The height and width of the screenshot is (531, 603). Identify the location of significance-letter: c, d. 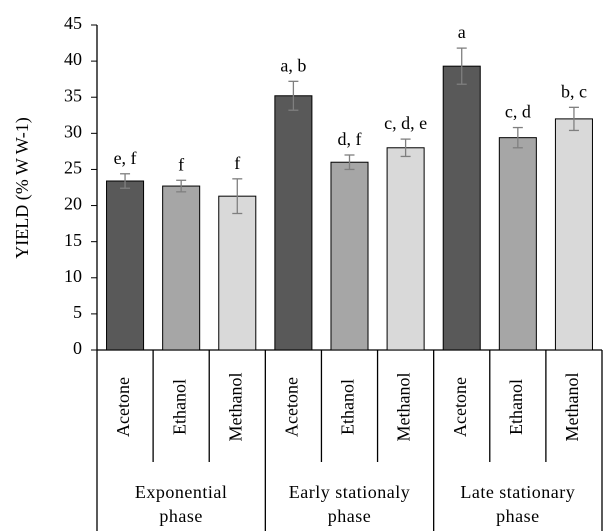
(518, 112).